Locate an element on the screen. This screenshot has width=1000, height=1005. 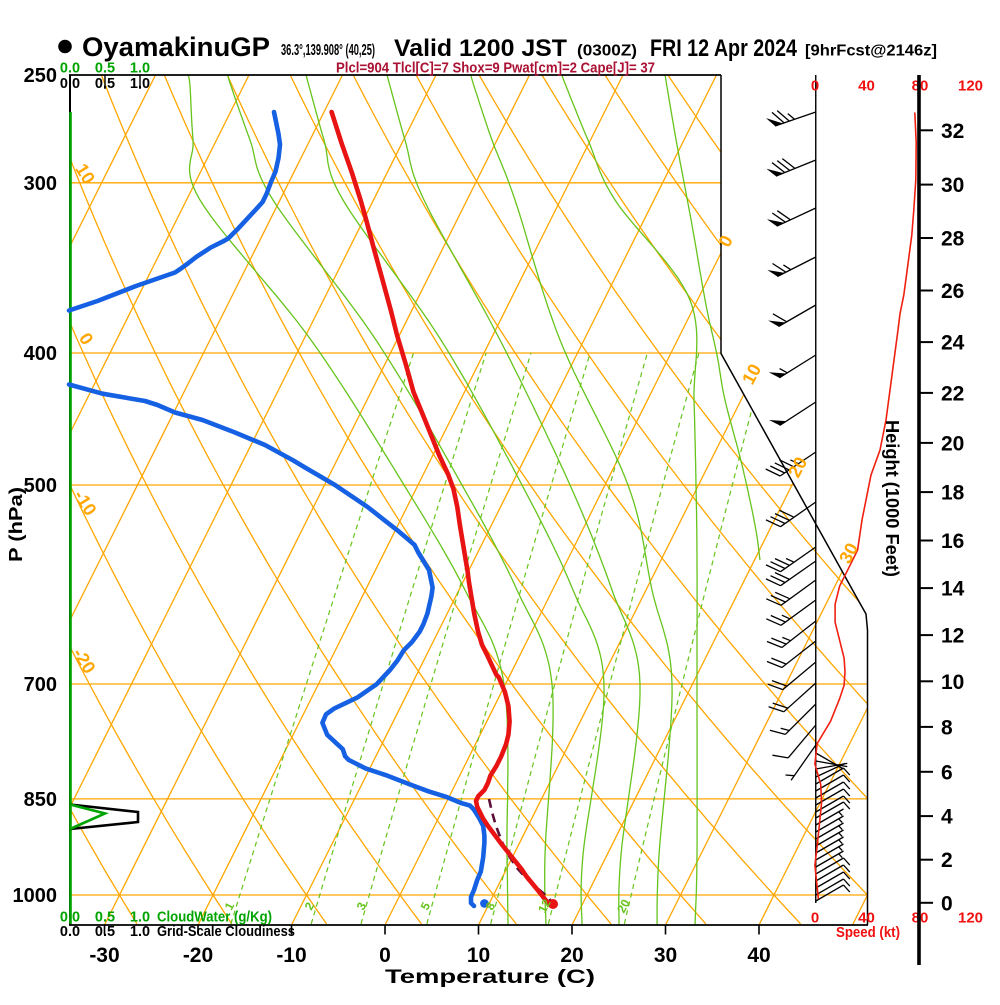
svg-text: (0300Z) is located at coordinates (607, 51).